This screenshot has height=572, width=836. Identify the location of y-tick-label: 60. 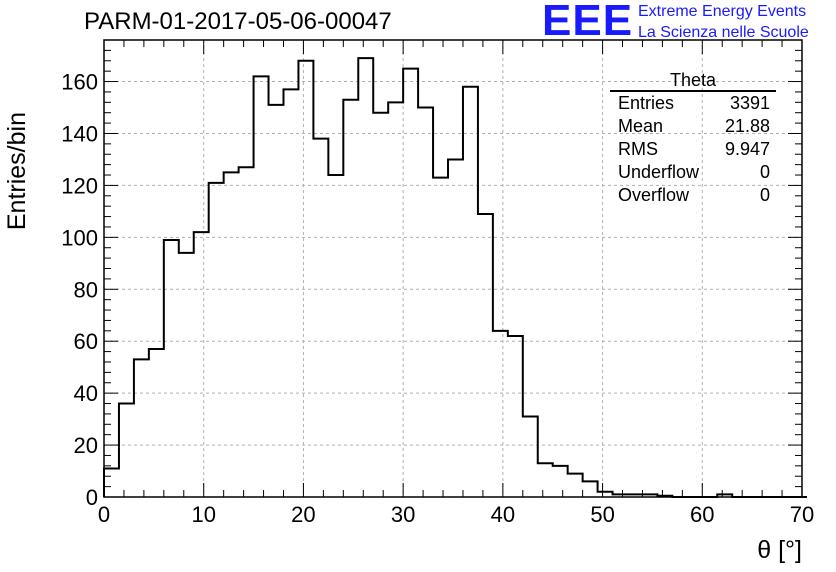
(86, 341).